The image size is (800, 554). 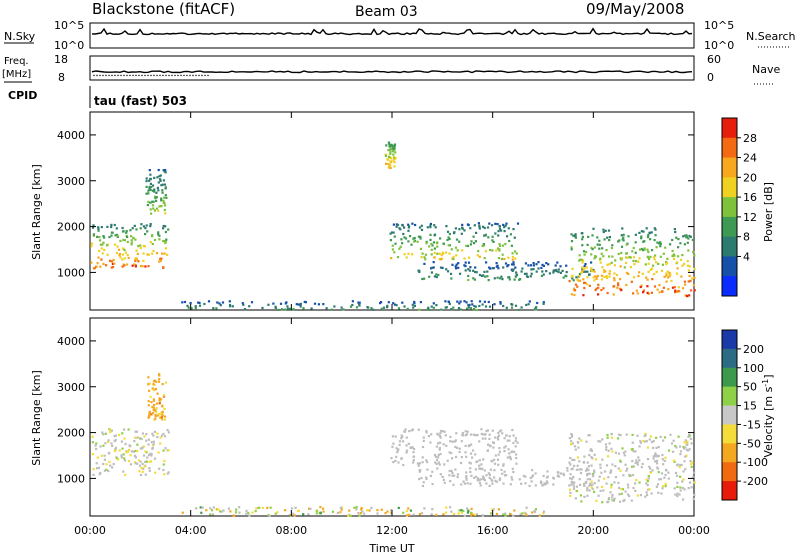 What do you see at coordinates (768, 212) in the screenshot?
I see `power-colorbar-label: Power [dB]` at bounding box center [768, 212].